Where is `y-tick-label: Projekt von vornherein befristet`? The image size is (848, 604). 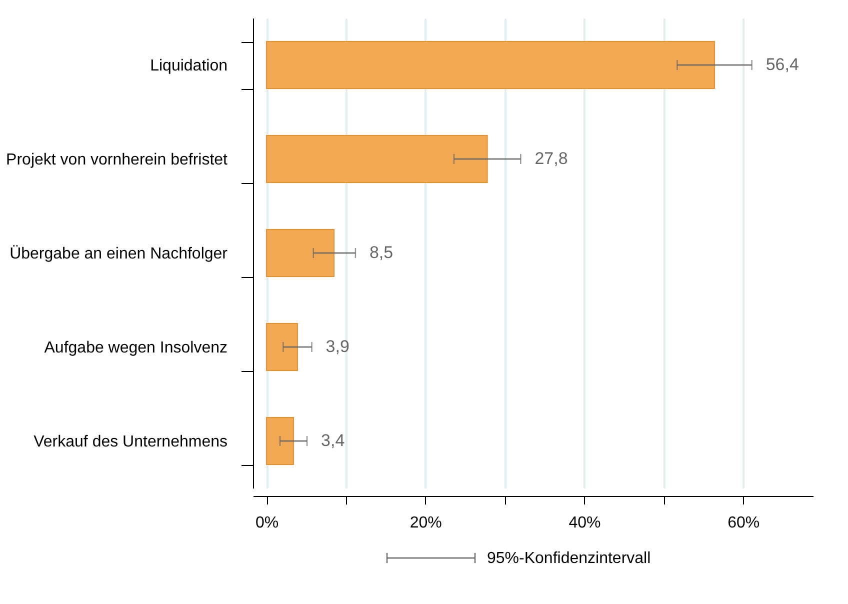 y-tick-label: Projekt von vornherein befristet is located at coordinates (117, 160).